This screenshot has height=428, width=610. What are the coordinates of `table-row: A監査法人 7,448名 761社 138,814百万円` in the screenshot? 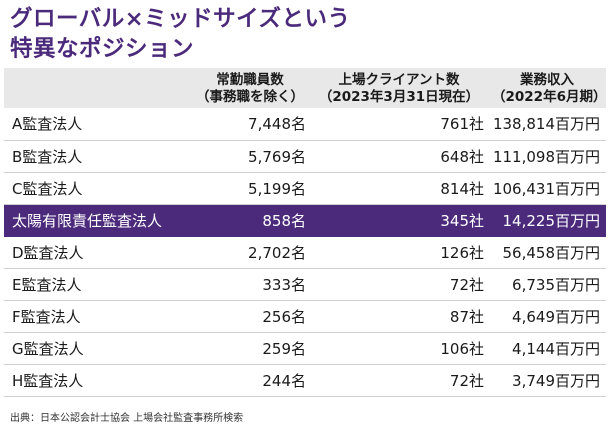 It's located at (305, 124).